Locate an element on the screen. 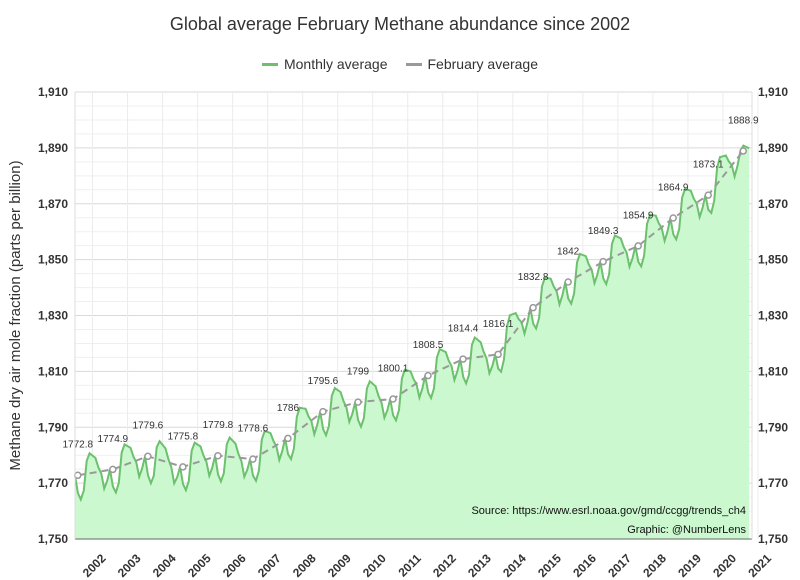  data-label: 1888.9 is located at coordinates (743, 120).